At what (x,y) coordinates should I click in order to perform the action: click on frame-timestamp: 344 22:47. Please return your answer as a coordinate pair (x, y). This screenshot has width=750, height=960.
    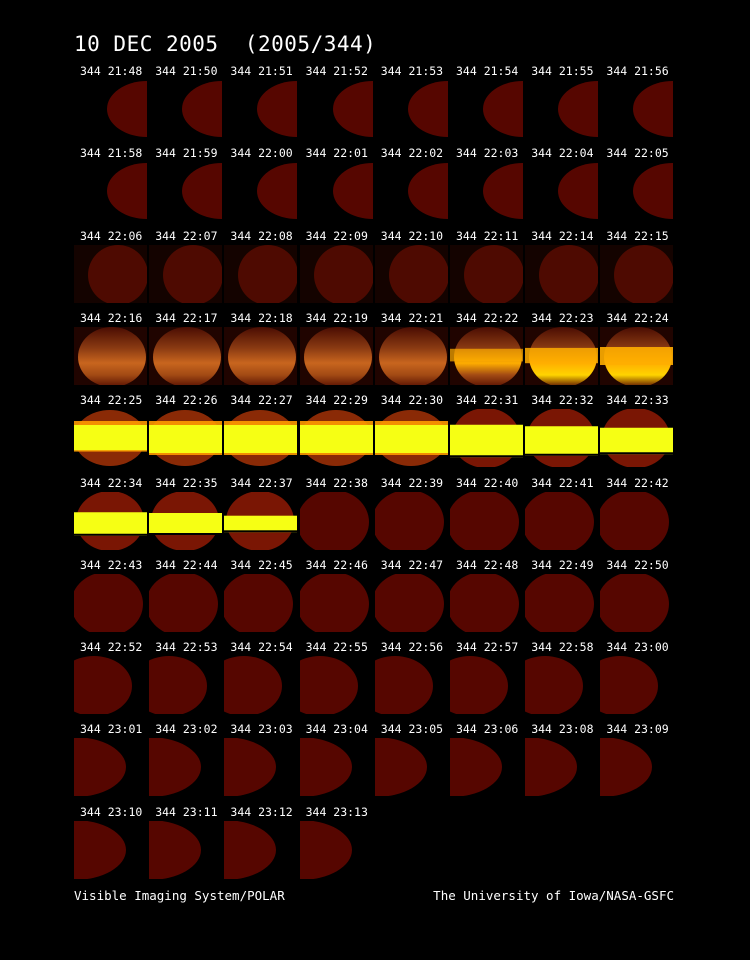
    Looking at the image, I should click on (412, 564).